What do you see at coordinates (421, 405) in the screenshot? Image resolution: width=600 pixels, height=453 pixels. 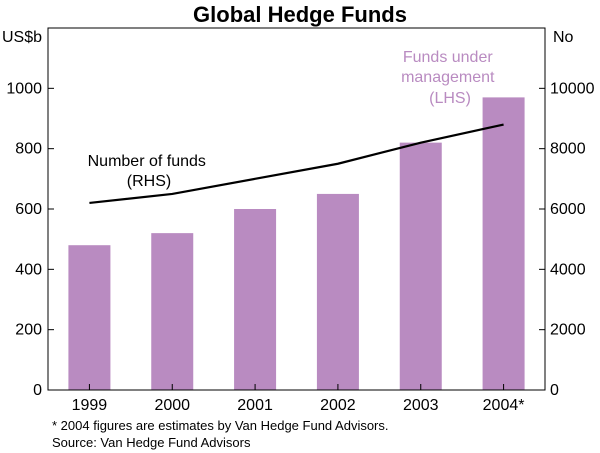 I see `x-tick-label: 2003` at bounding box center [421, 405].